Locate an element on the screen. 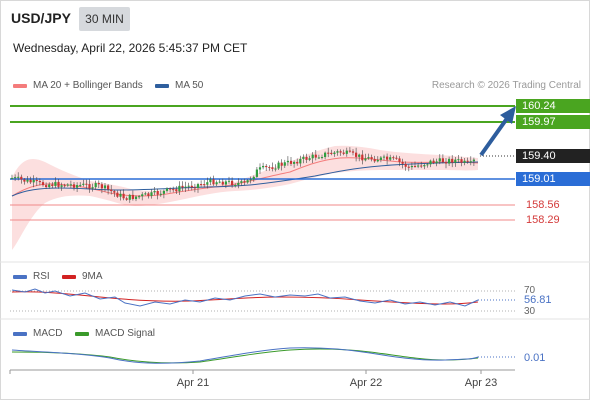 The height and width of the screenshot is (400, 590). projection-arrow is located at coordinates (494, 136).